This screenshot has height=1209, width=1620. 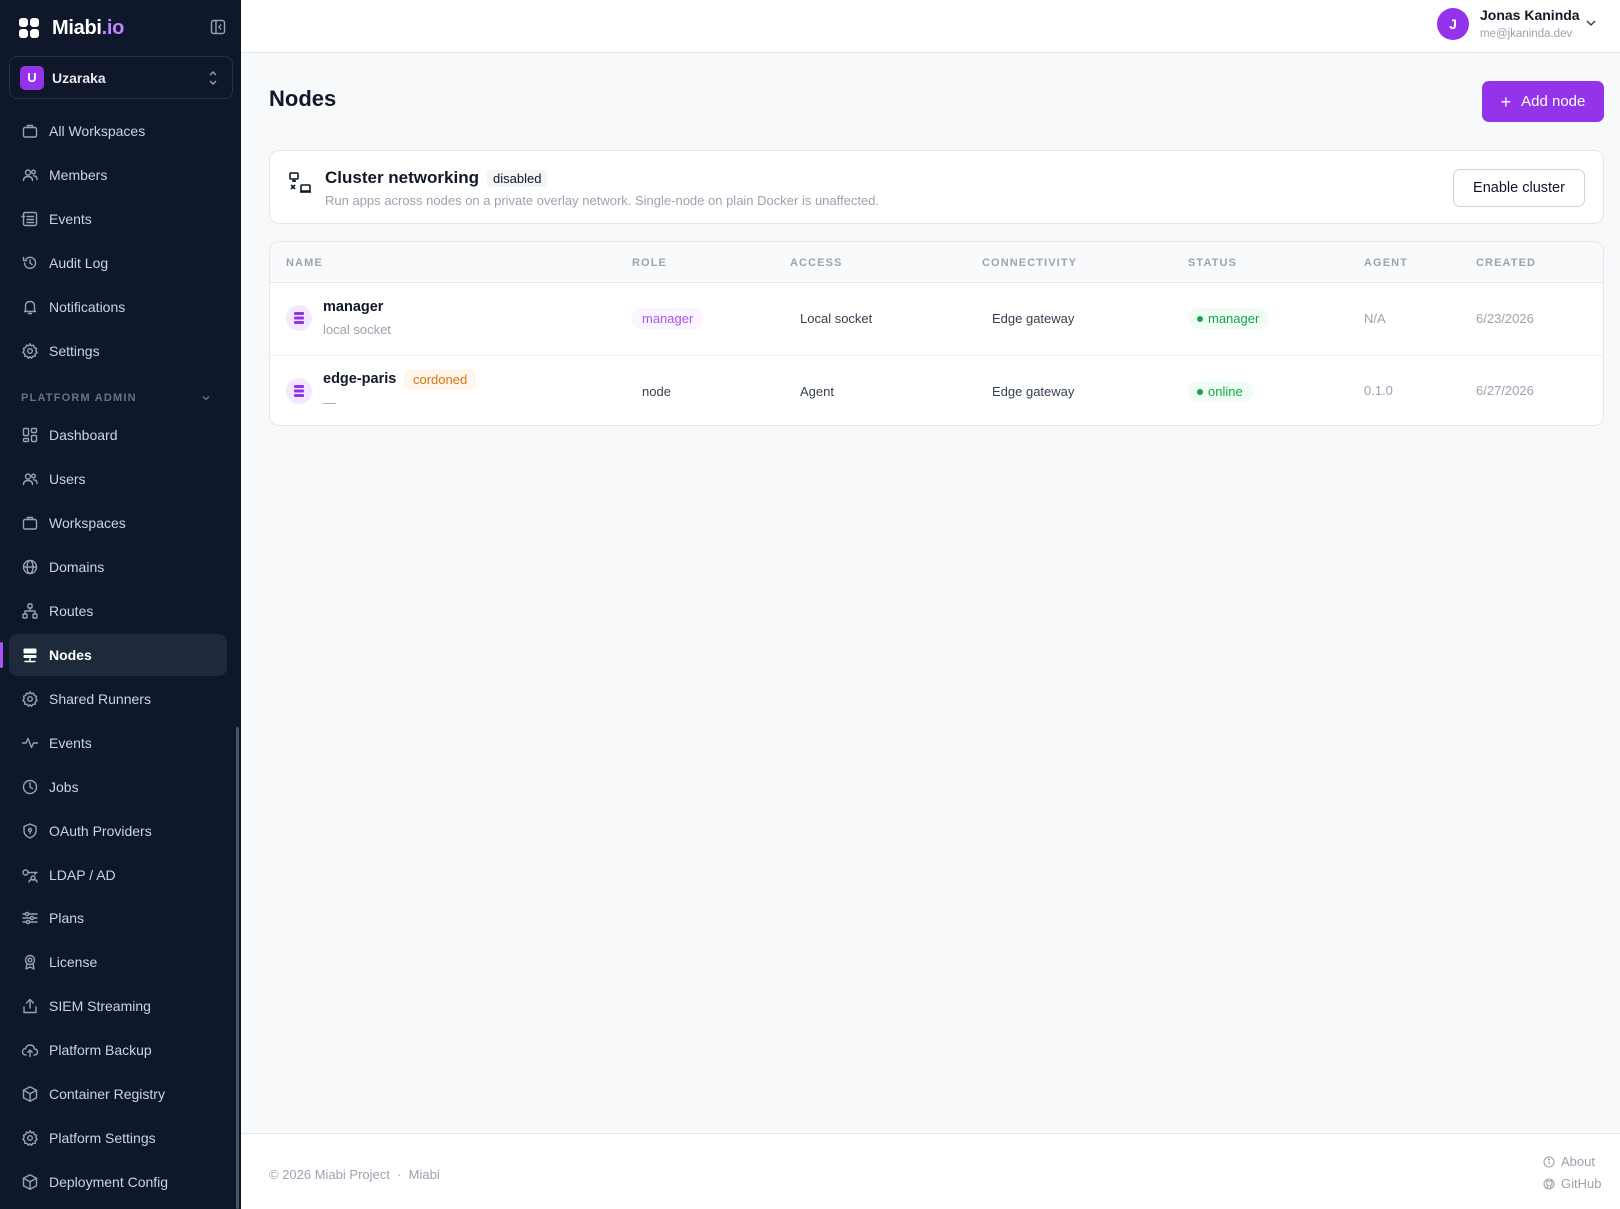 What do you see at coordinates (32, 77) in the screenshot?
I see `workspace-avatar: U` at bounding box center [32, 77].